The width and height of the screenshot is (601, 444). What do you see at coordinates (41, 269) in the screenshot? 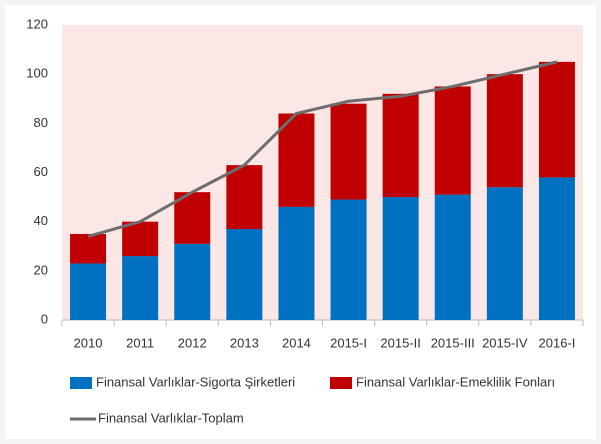
I see `y-tick-label: 20` at bounding box center [41, 269].